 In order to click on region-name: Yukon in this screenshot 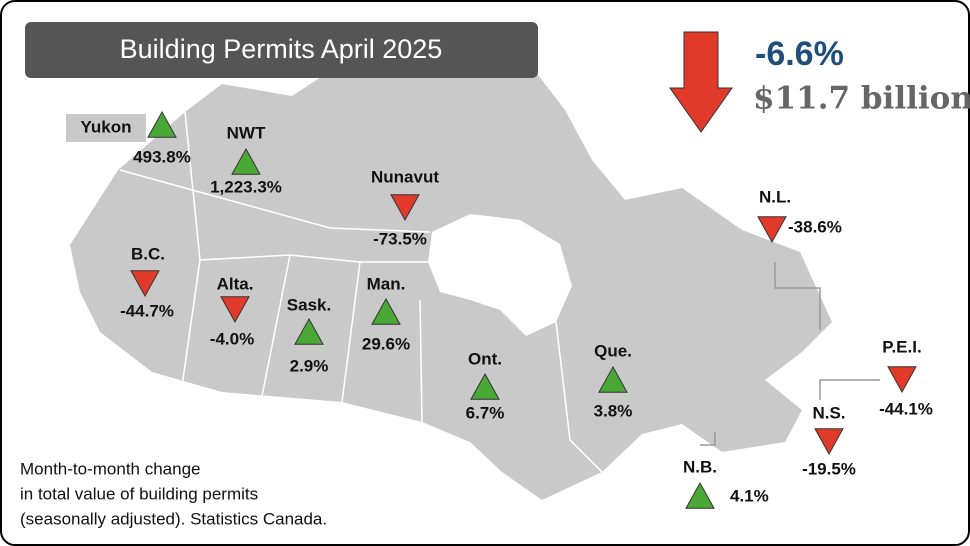, I will do `click(105, 126)`.